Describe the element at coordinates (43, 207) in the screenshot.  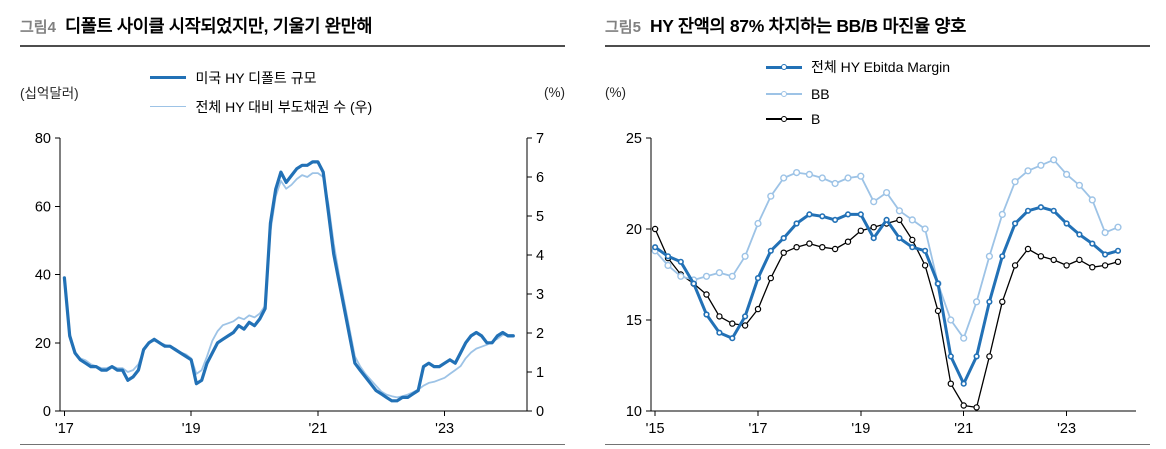
I see `svg-text: 60` at that location.